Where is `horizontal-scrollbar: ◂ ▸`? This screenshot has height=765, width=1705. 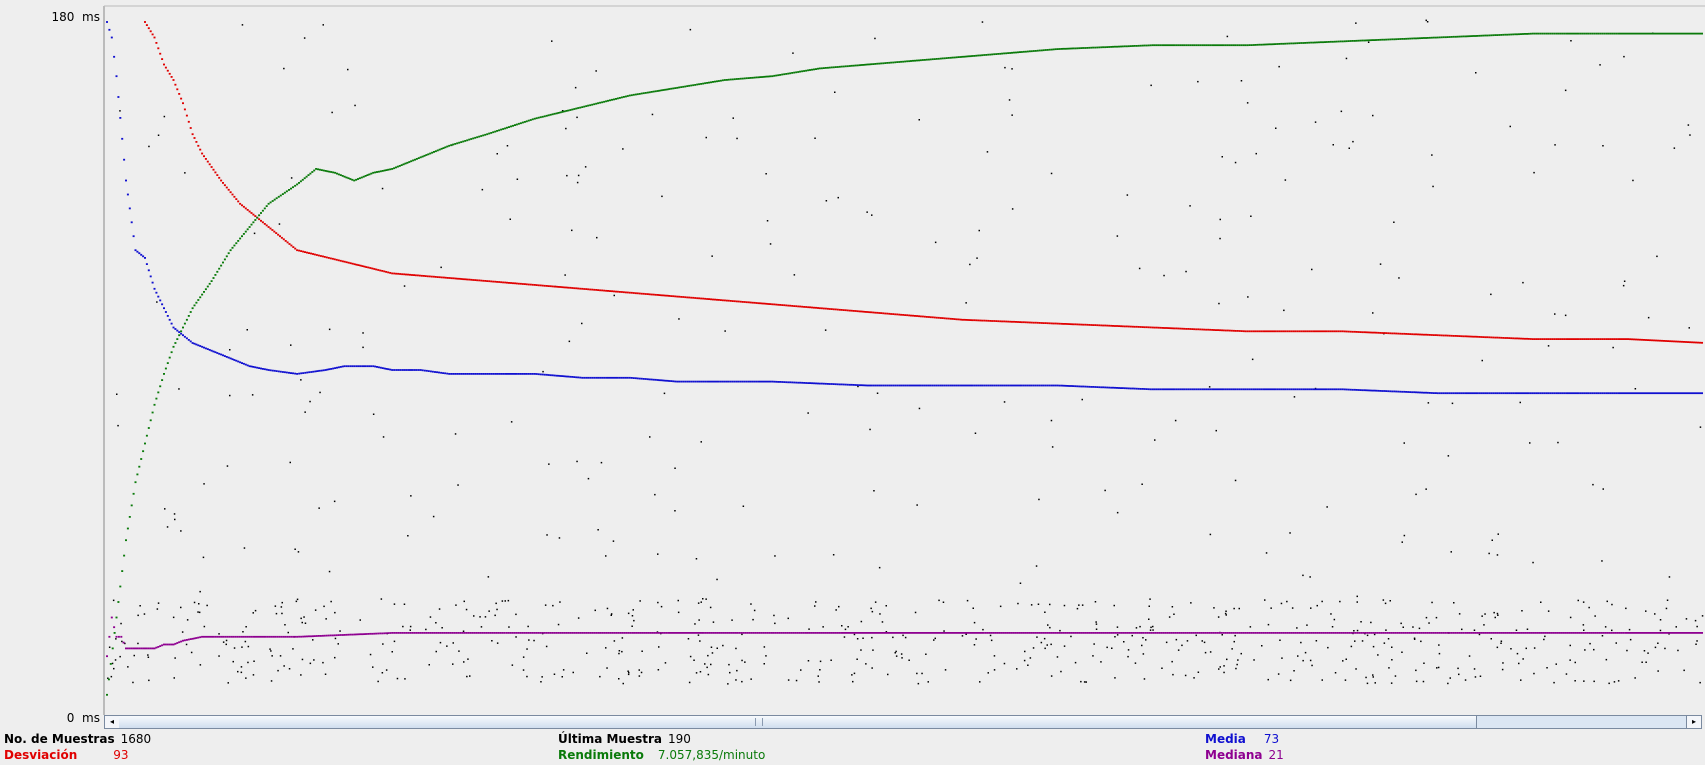
horizontal-scrollbar: ◂ ▸ is located at coordinates (903, 722).